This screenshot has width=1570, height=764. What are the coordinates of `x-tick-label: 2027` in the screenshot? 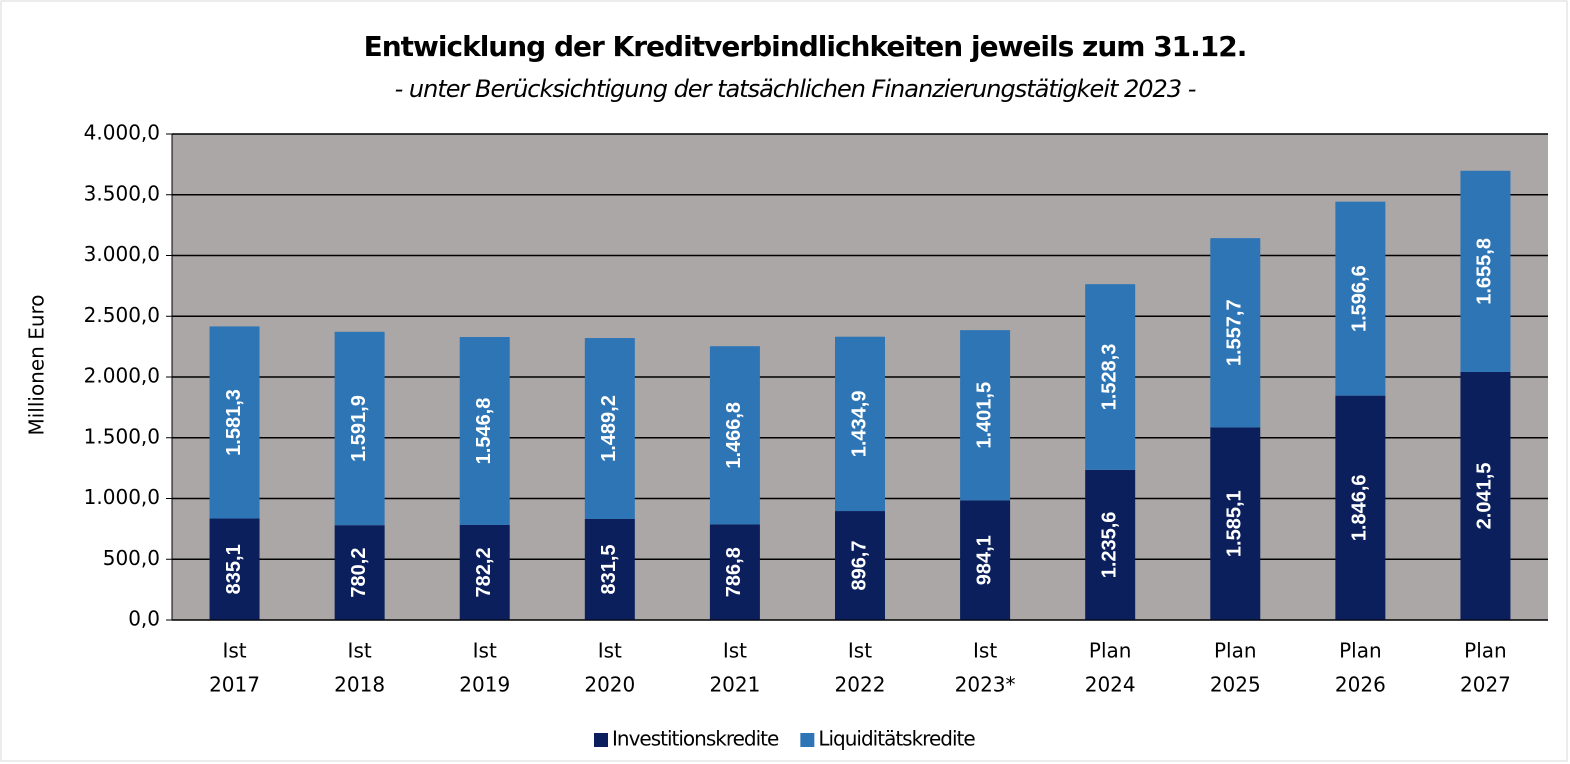 It's located at (1485, 685).